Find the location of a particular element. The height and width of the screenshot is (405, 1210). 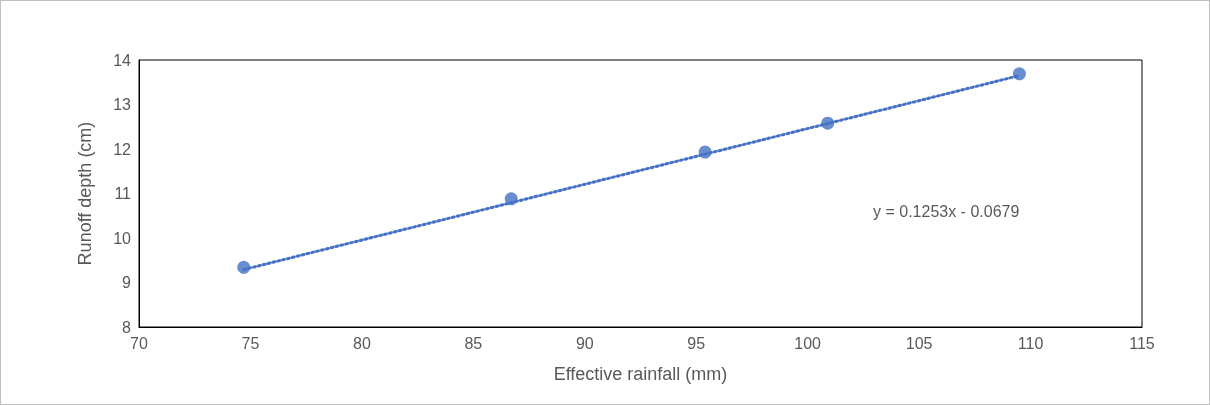

point is located at coordinates (1019, 74).